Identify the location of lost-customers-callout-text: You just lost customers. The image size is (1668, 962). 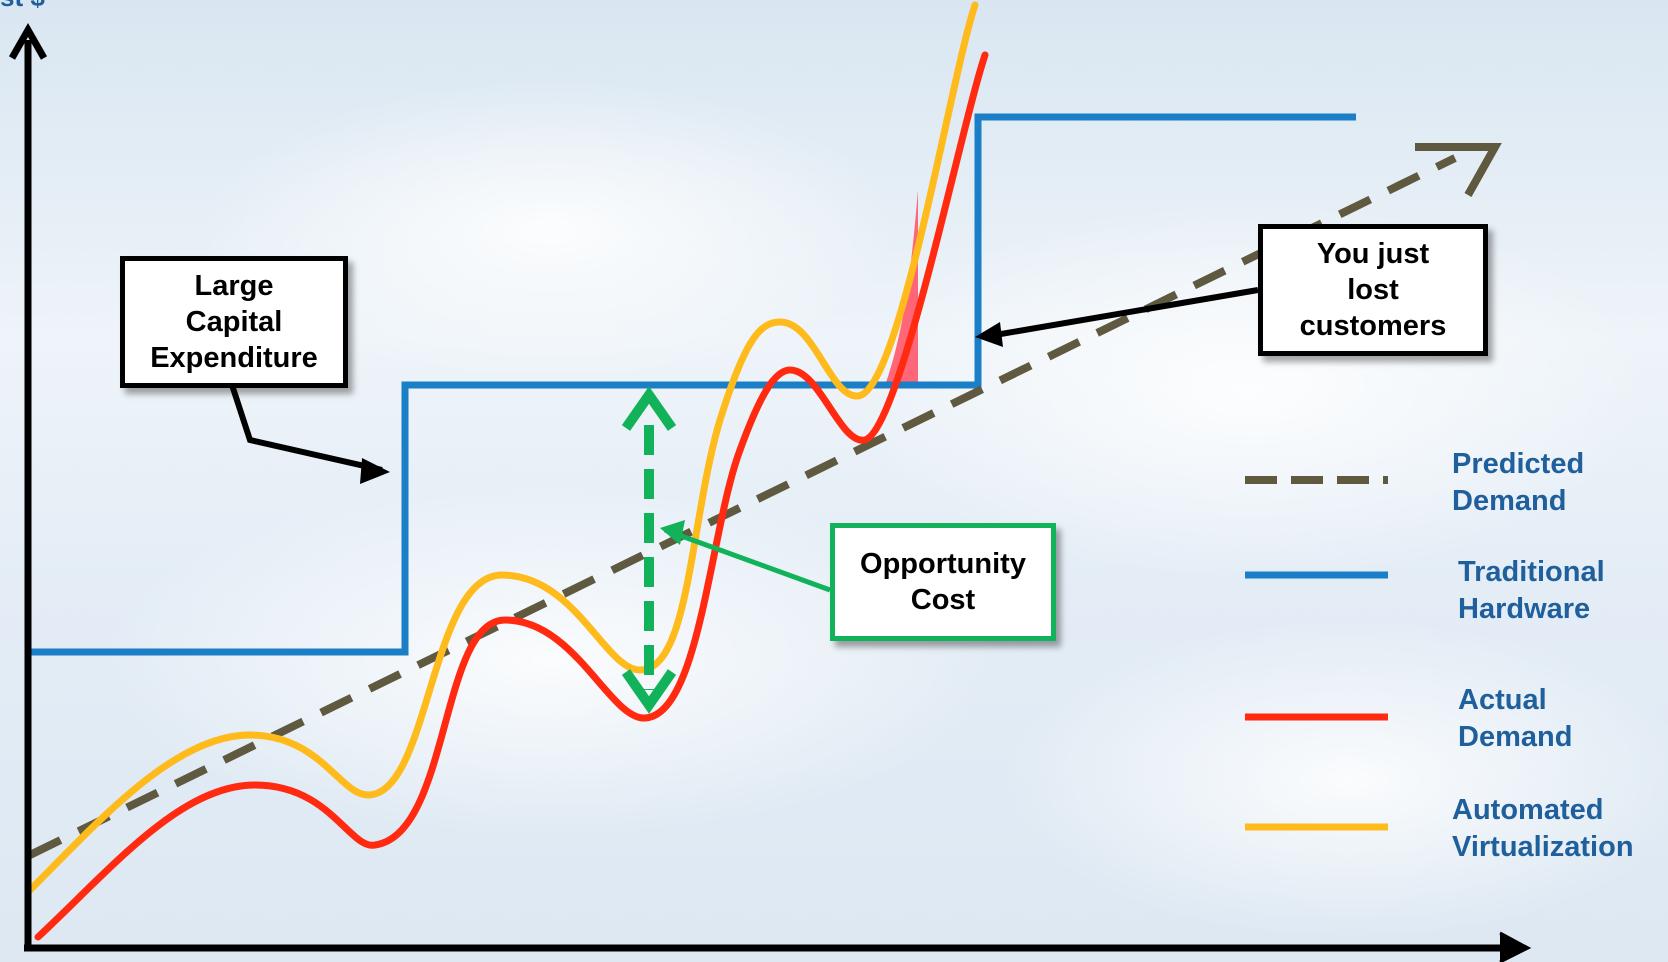
(1373, 290).